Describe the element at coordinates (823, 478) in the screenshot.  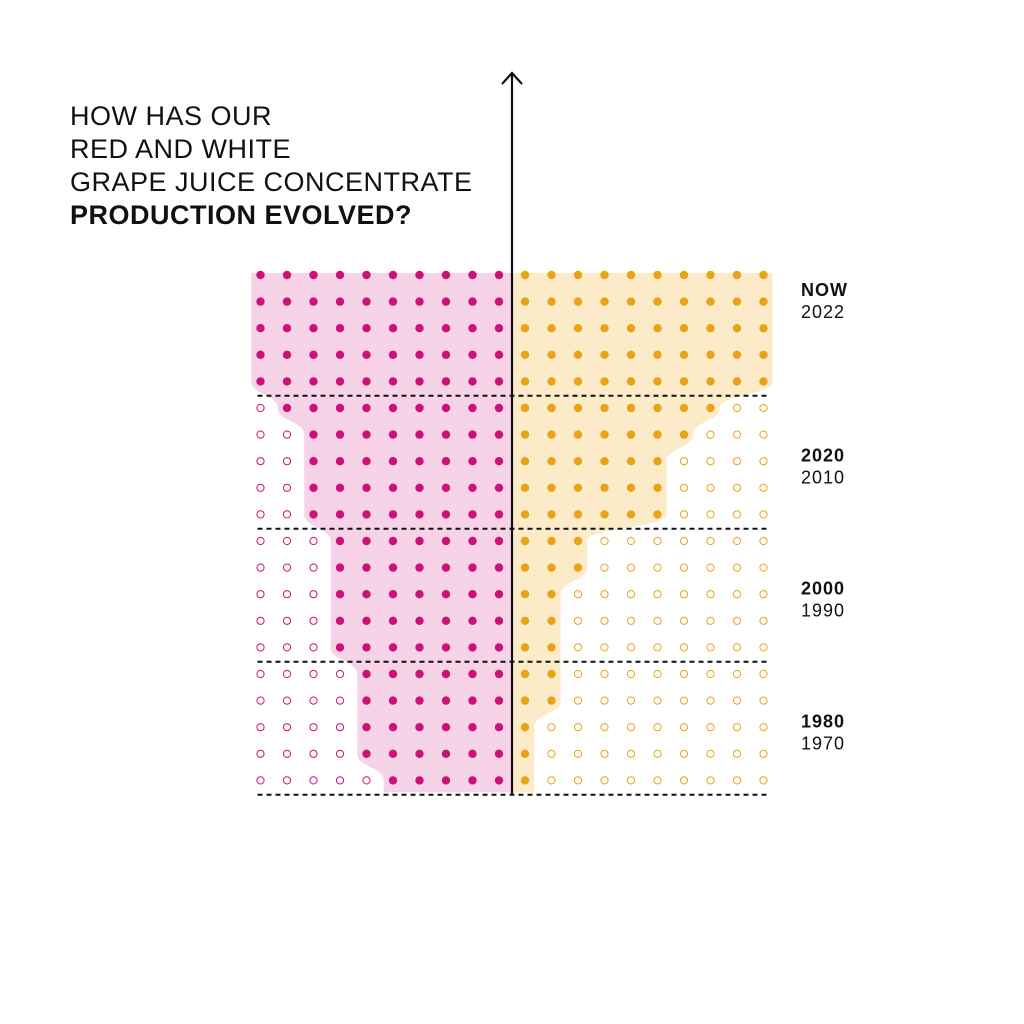
I see `period-sublabel: 2010` at that location.